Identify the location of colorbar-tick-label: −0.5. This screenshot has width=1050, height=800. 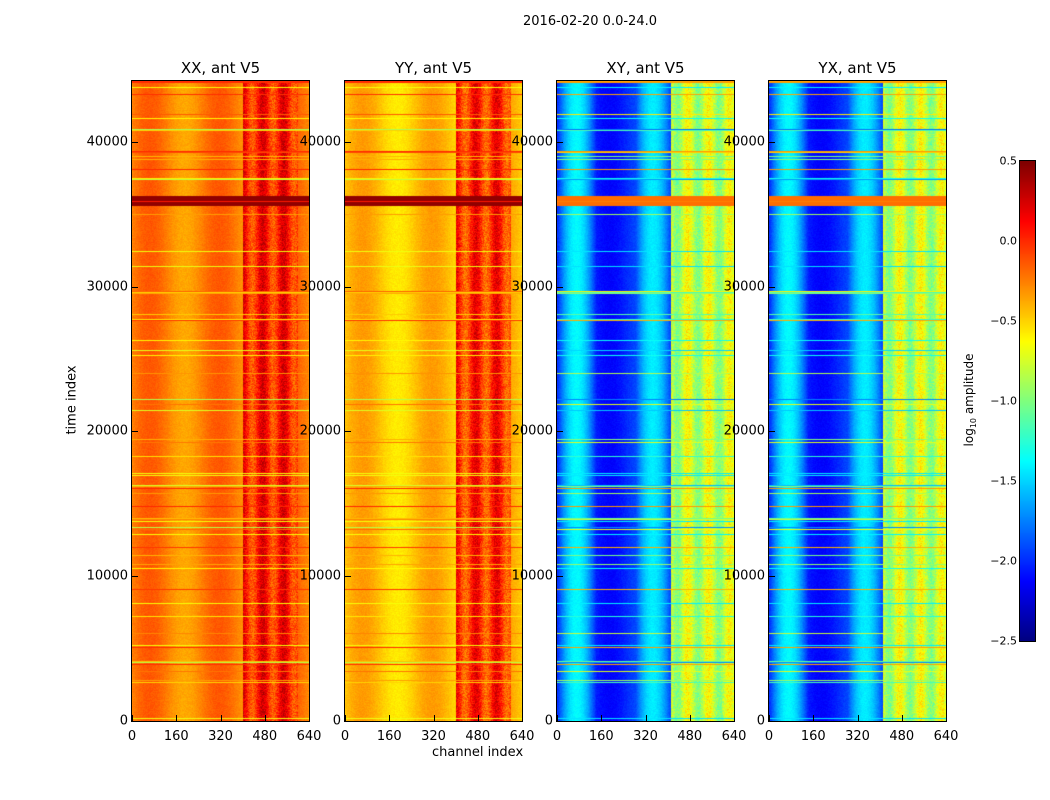
(1003, 321).